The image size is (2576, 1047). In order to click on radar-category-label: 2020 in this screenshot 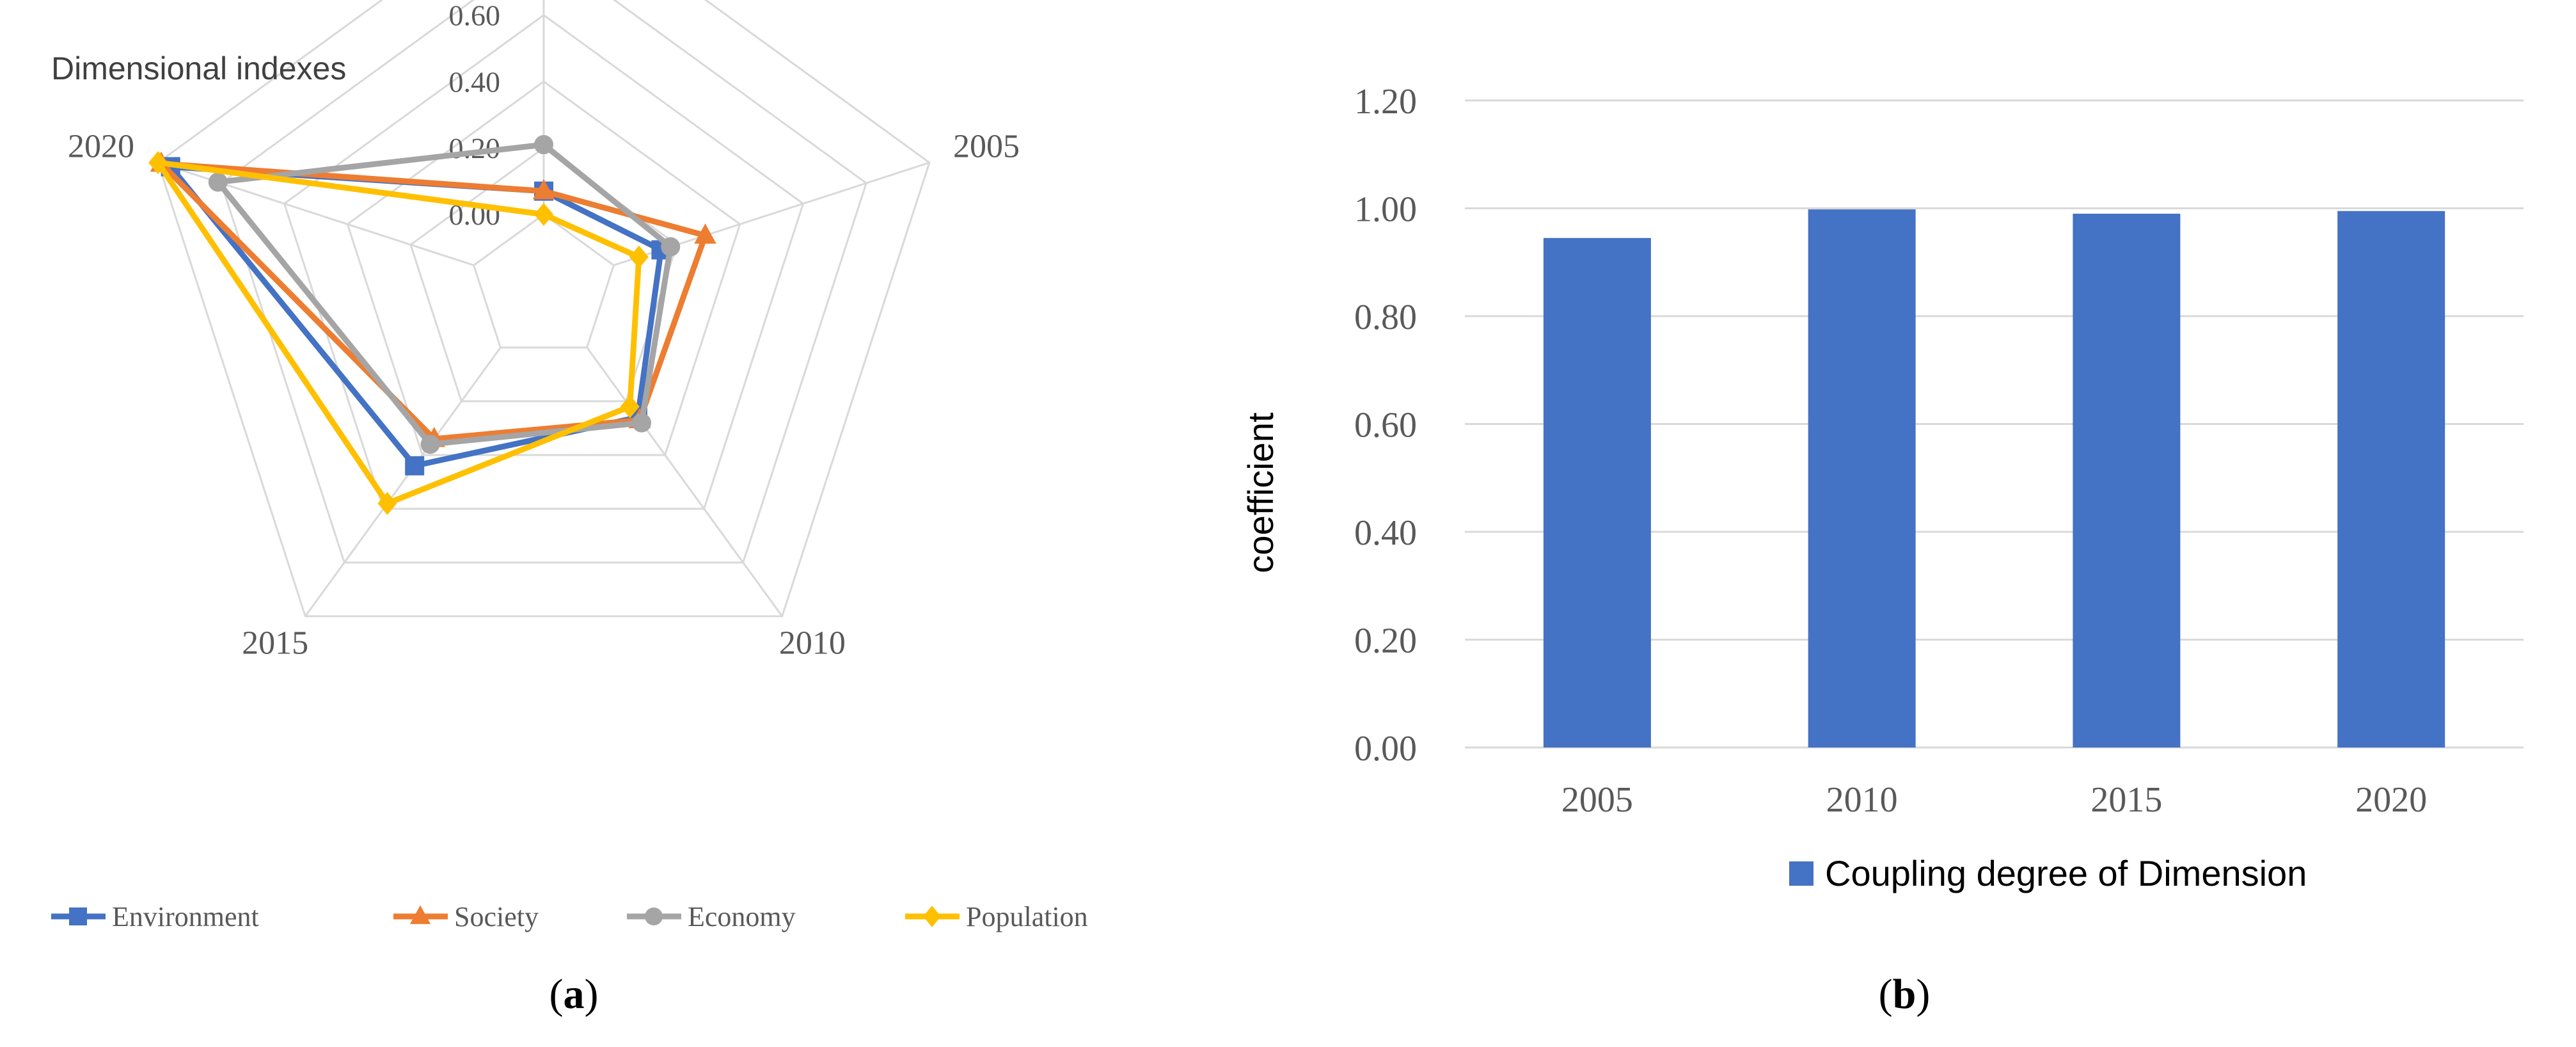, I will do `click(101, 147)`.